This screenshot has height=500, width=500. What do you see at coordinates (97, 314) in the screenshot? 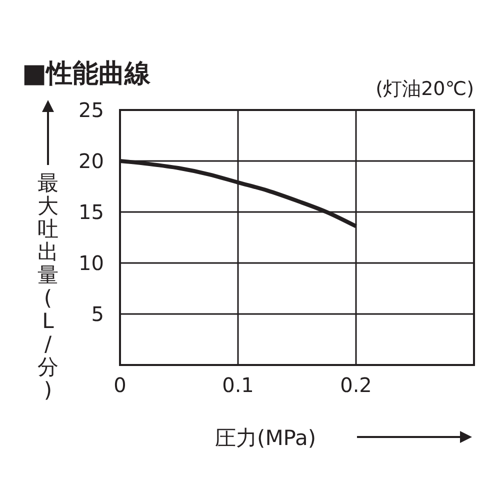
I see `y-tick-label: 5` at bounding box center [97, 314].